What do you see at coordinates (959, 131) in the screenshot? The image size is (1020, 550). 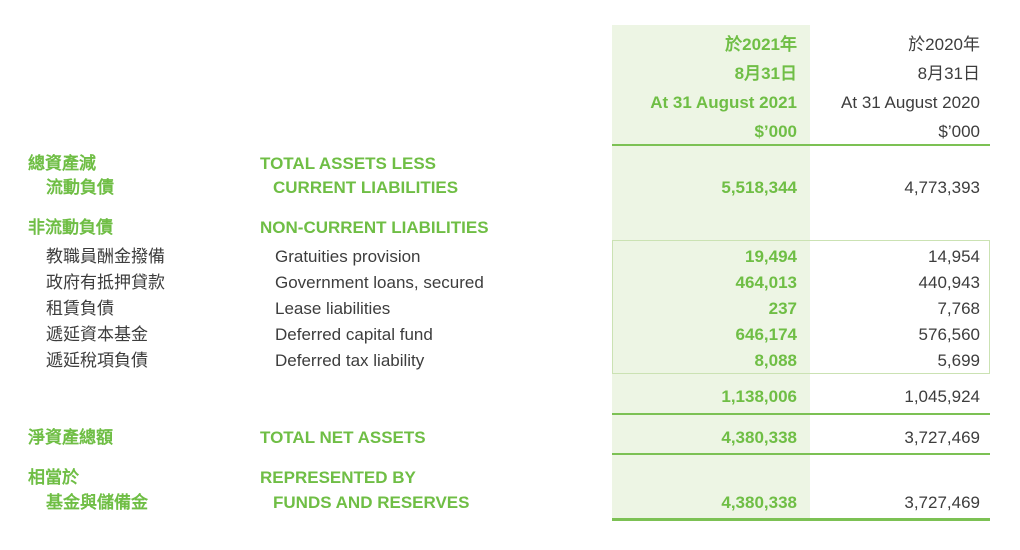 I see `header-2020-unit: $’000` at bounding box center [959, 131].